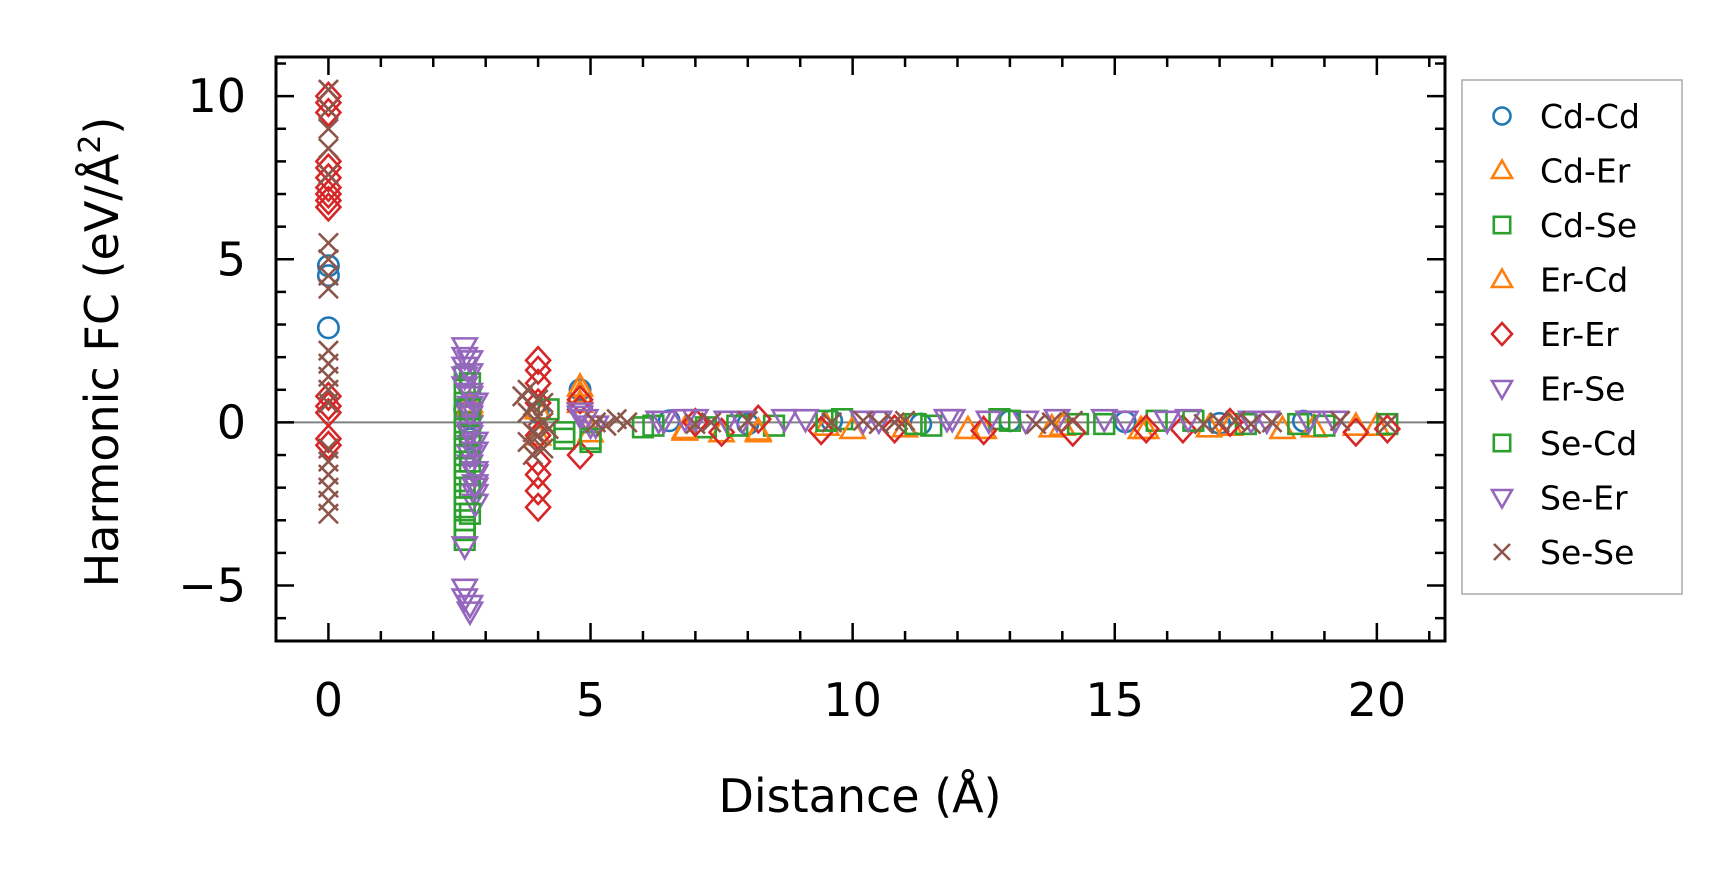 Image resolution: width=1735 pixels, height=883 pixels. I want to click on legend-entry: Se-Er, so click(1558, 498).